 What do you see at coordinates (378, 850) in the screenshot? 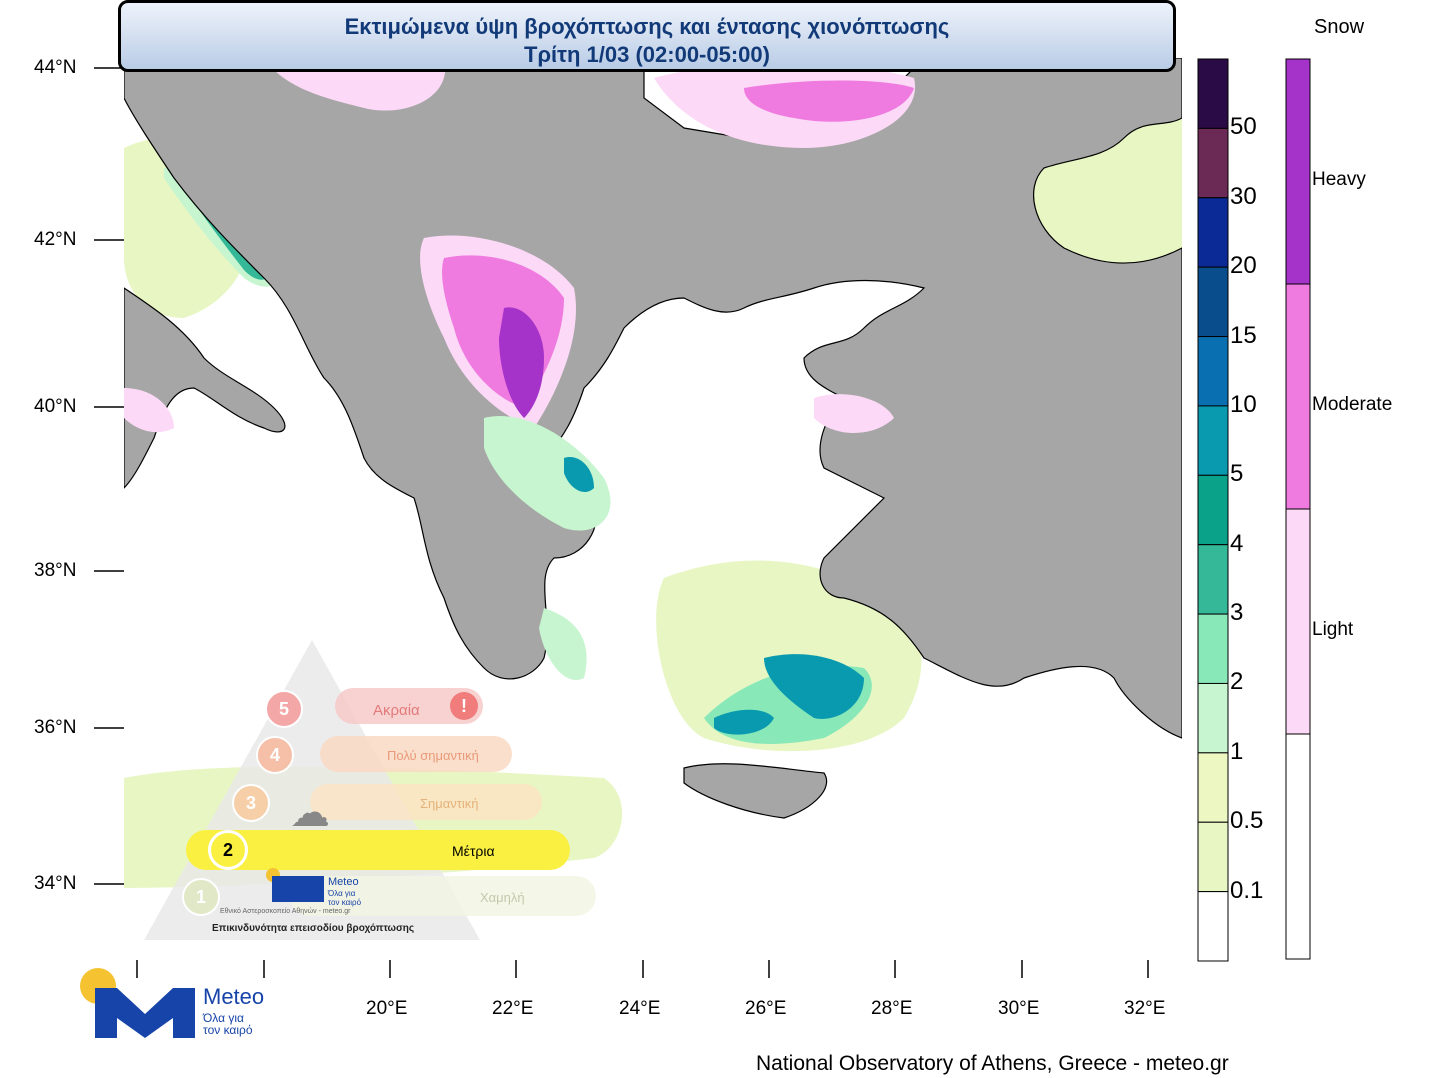
I see `hazard-level-2-bar` at bounding box center [378, 850].